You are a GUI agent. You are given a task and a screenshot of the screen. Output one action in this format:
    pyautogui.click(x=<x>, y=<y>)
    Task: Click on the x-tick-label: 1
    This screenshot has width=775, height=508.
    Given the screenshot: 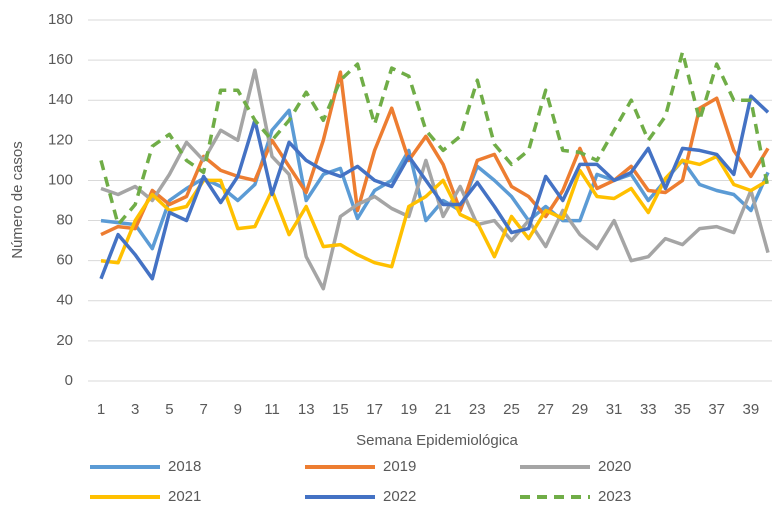 What is the action you would take?
    pyautogui.click(x=101, y=409)
    